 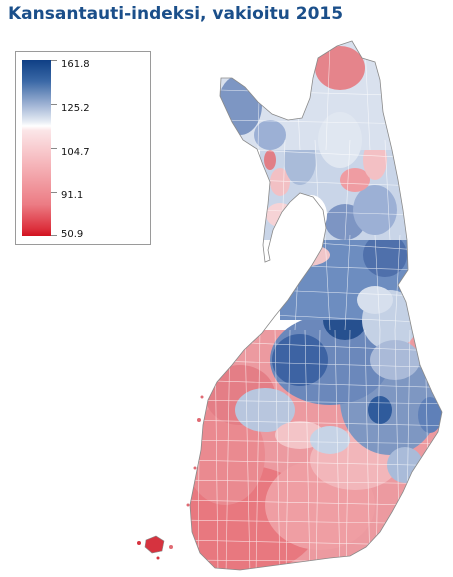 What do you see at coordinates (54, 235) in the screenshot?
I see `legend-tick-min` at bounding box center [54, 235].